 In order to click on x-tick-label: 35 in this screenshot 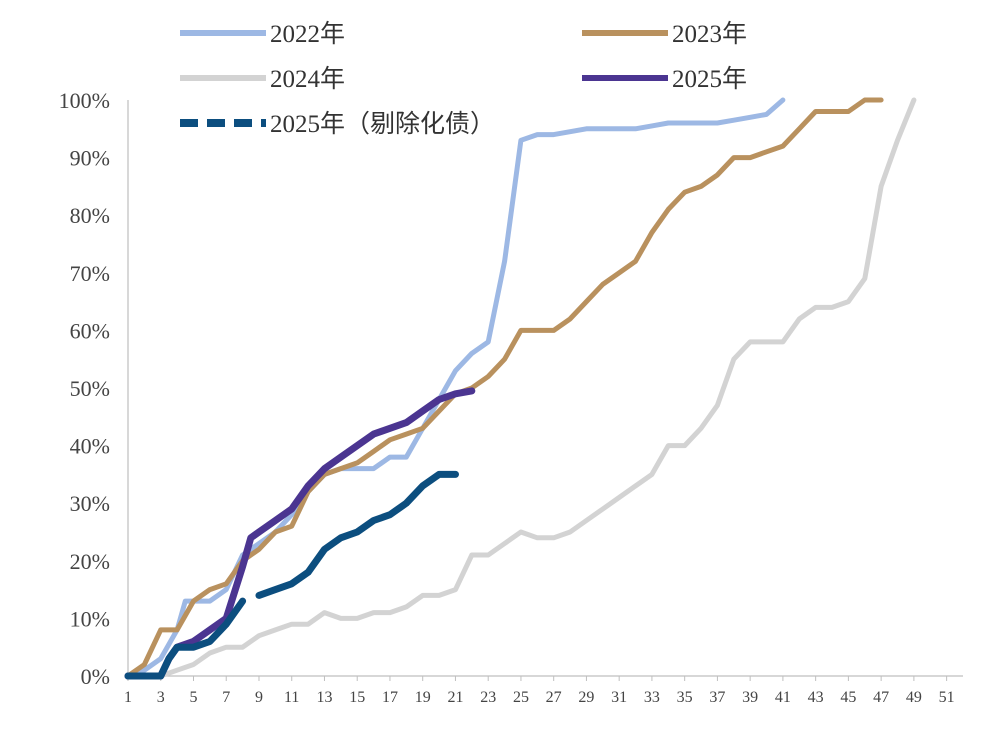, I will do `click(685, 697)`.